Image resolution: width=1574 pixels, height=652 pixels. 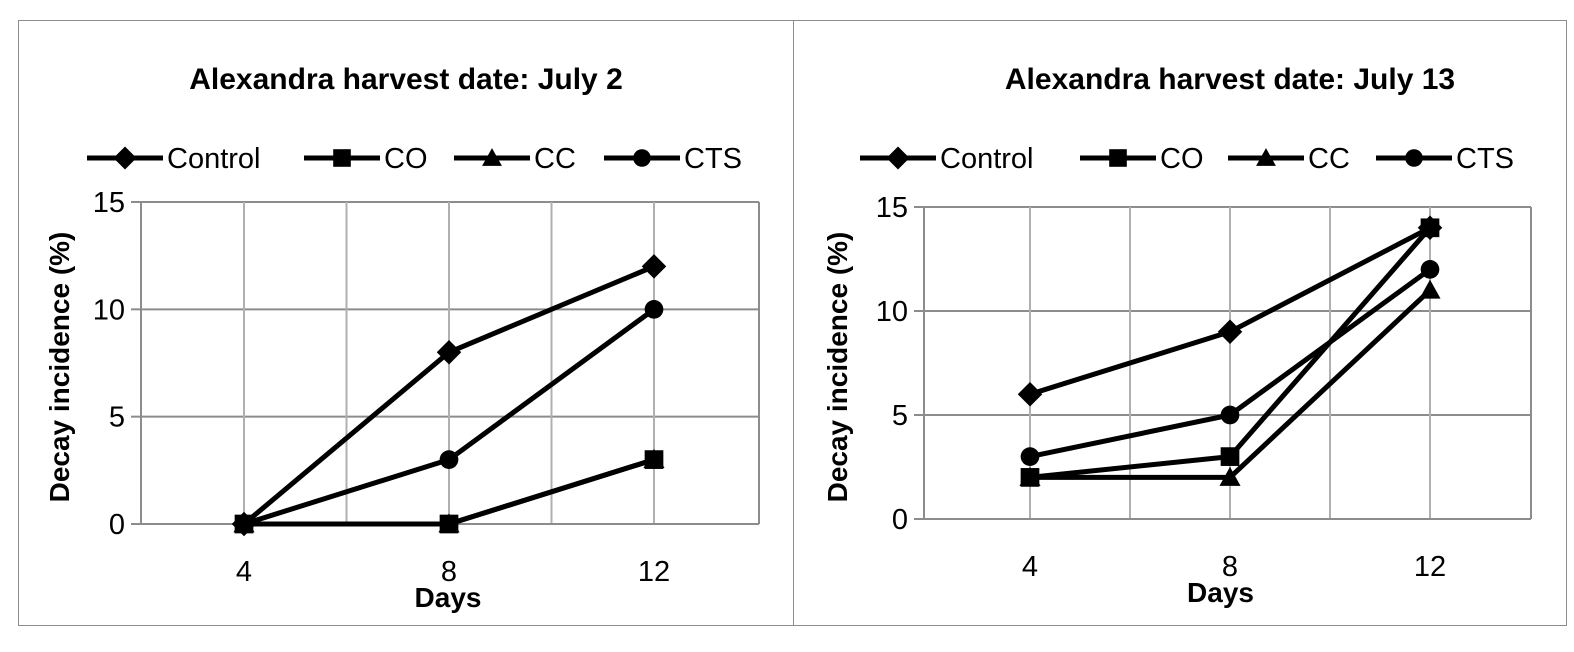 What do you see at coordinates (406, 79) in the screenshot?
I see `chart-title: Alexandra harvest date: July 2` at bounding box center [406, 79].